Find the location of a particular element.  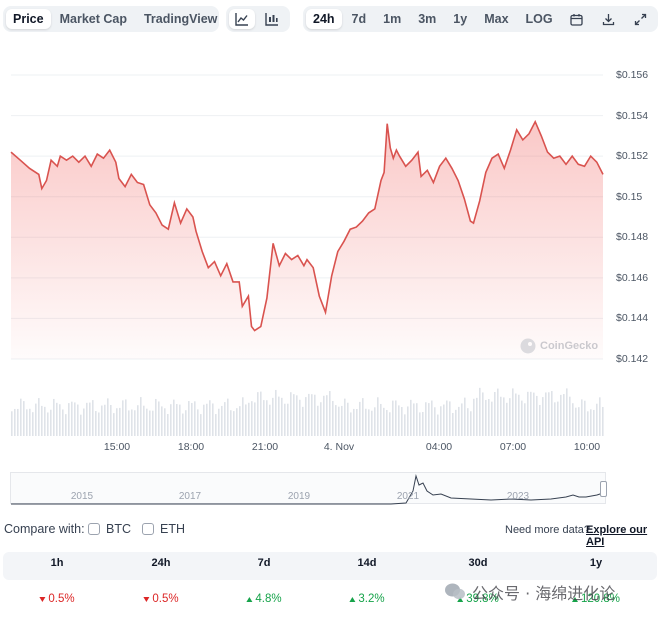

column-header: 1h is located at coordinates (57, 563).